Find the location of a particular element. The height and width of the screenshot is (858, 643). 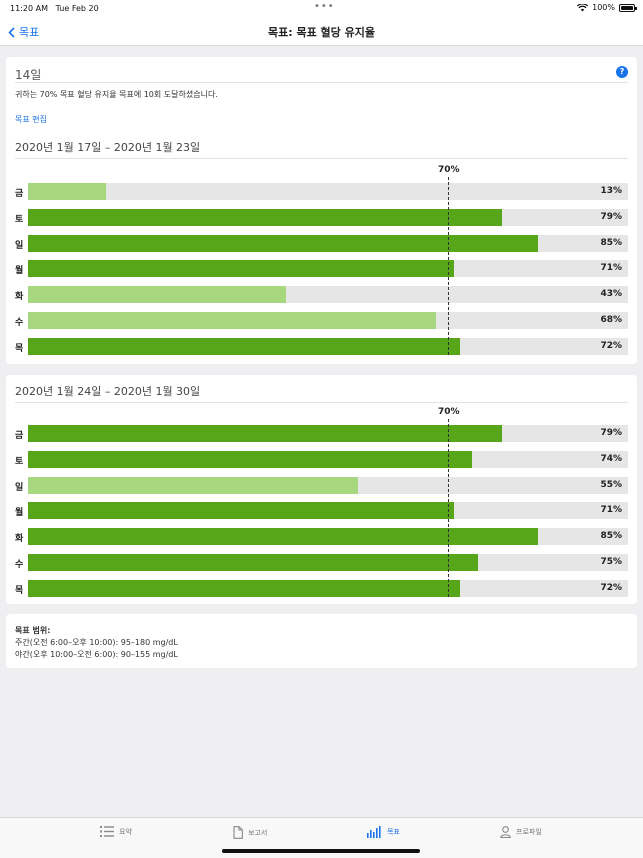

day-row: 금 79% is located at coordinates (321, 433).